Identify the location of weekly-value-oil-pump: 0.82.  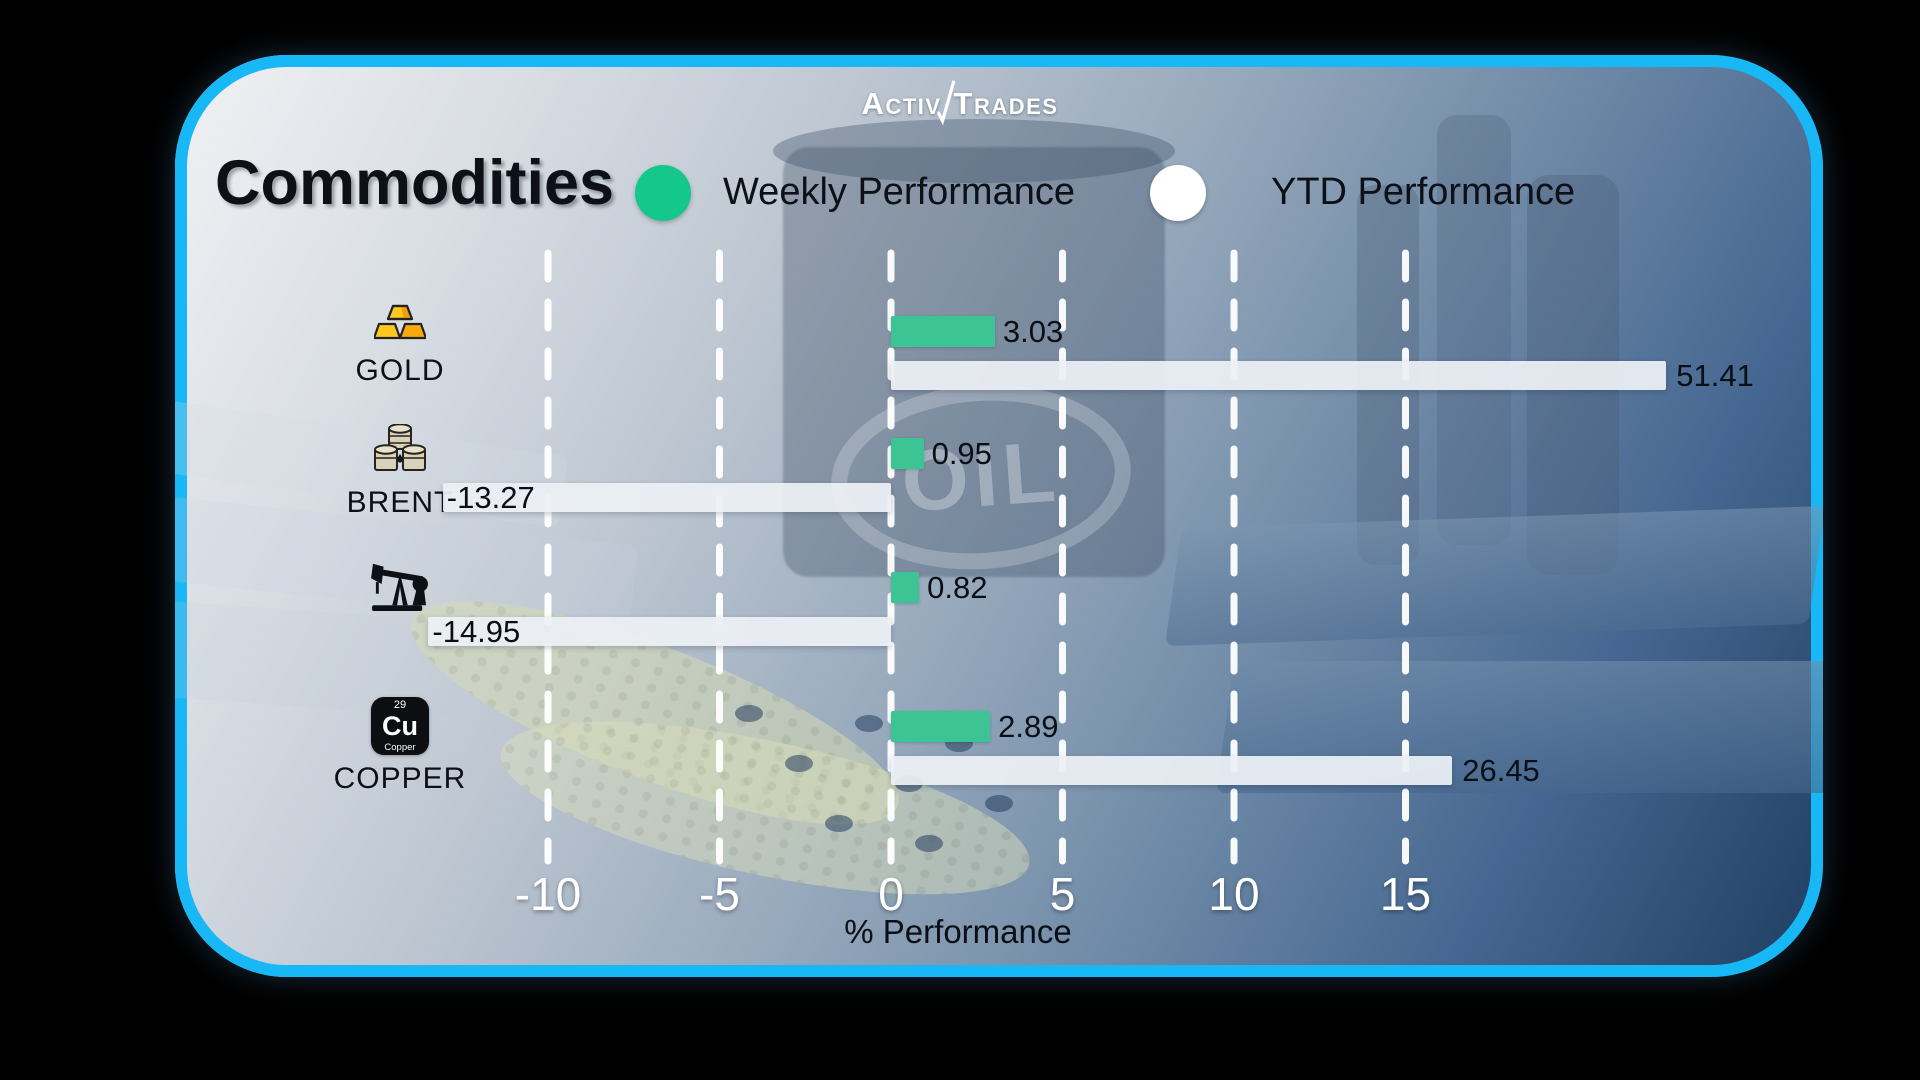
(957, 587).